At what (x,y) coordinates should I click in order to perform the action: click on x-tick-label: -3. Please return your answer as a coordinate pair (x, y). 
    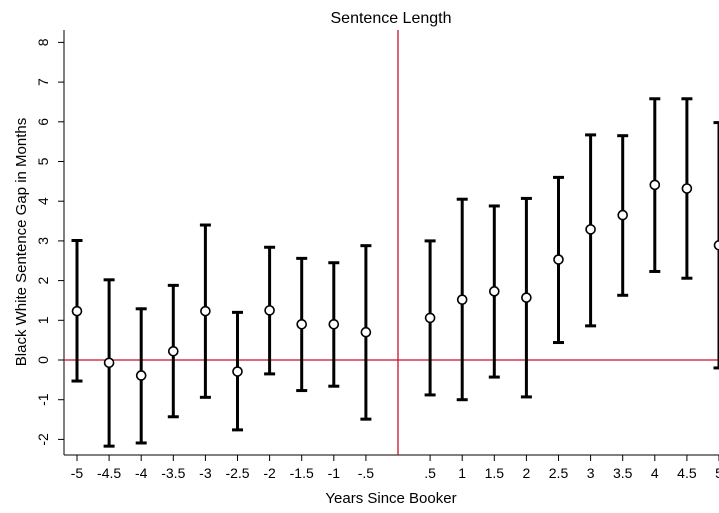
    Looking at the image, I should click on (205, 473).